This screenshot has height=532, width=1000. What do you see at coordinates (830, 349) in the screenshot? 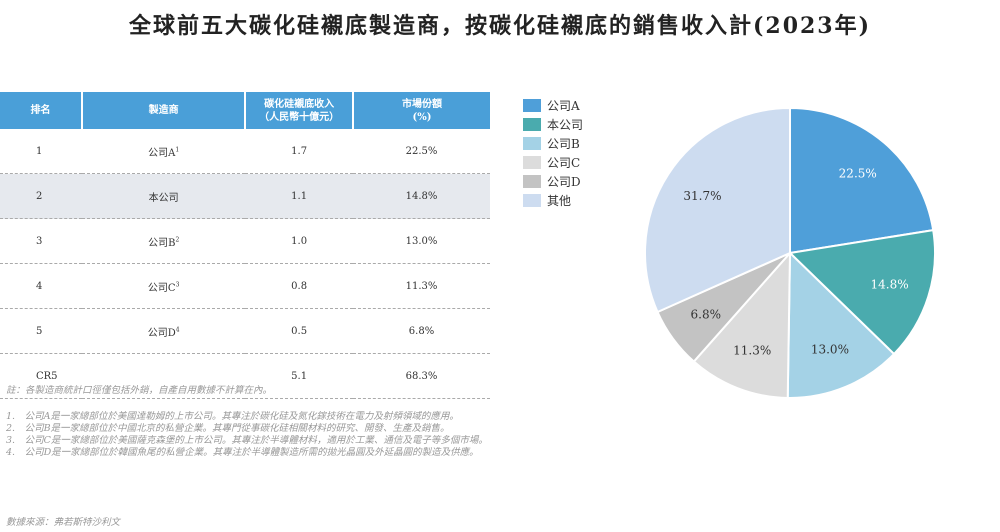
I see `data-label: 13.0%` at bounding box center [830, 349].